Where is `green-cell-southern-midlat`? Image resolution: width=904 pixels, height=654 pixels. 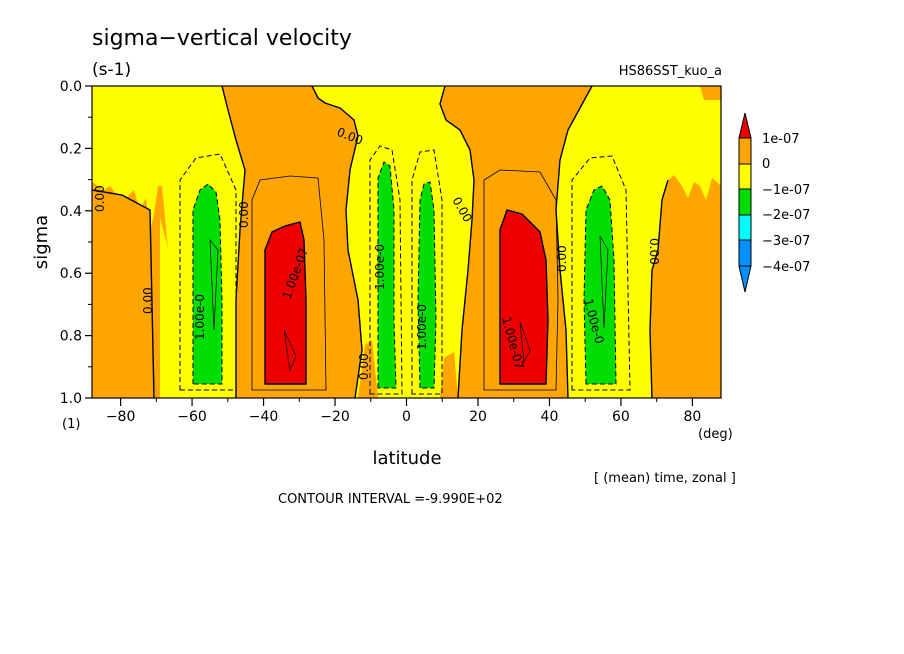
green-cell-southern-midlat is located at coordinates (207, 284).